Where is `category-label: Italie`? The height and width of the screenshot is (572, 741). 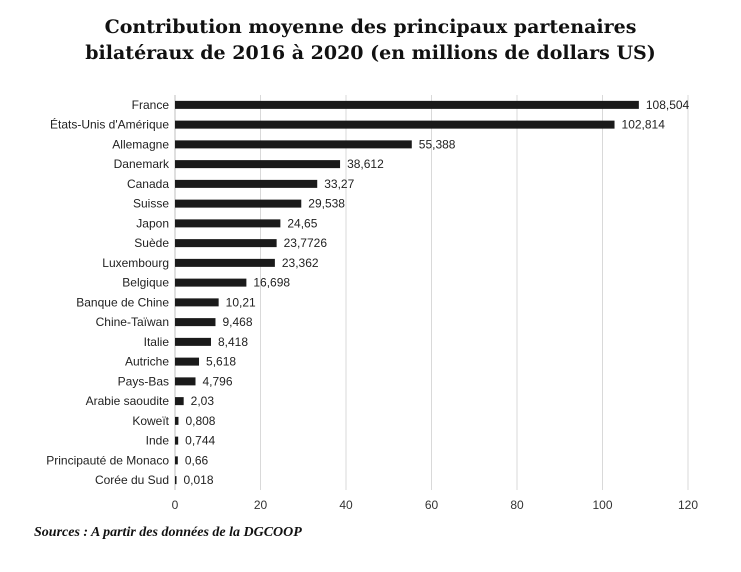
category-label: Italie is located at coordinates (157, 342).